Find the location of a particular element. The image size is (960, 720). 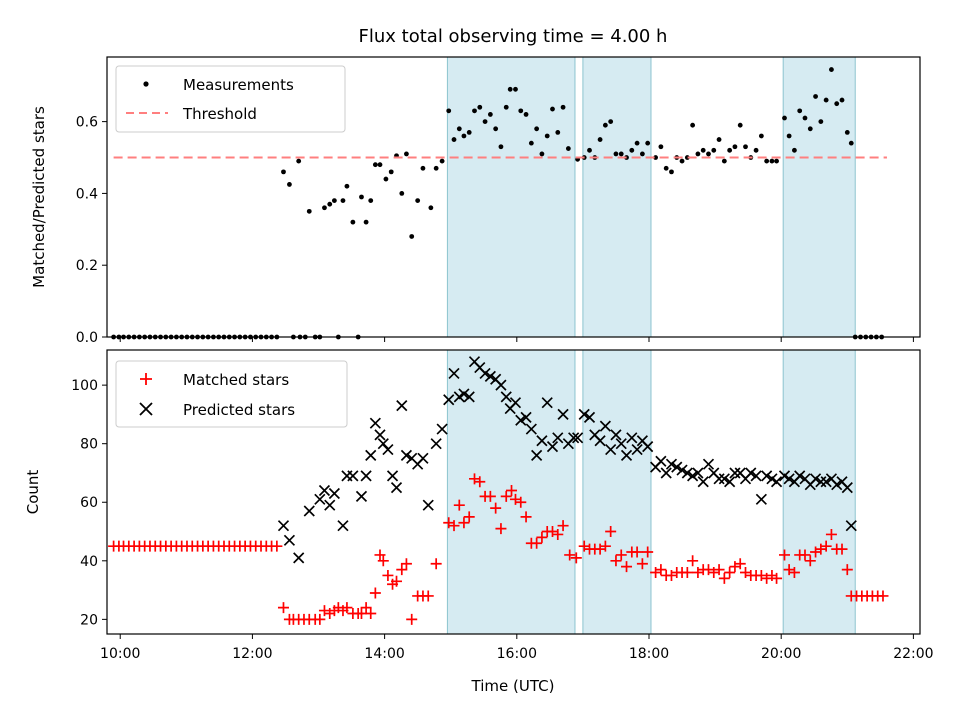

legend-threshold-label: Threshold is located at coordinates (219, 114).